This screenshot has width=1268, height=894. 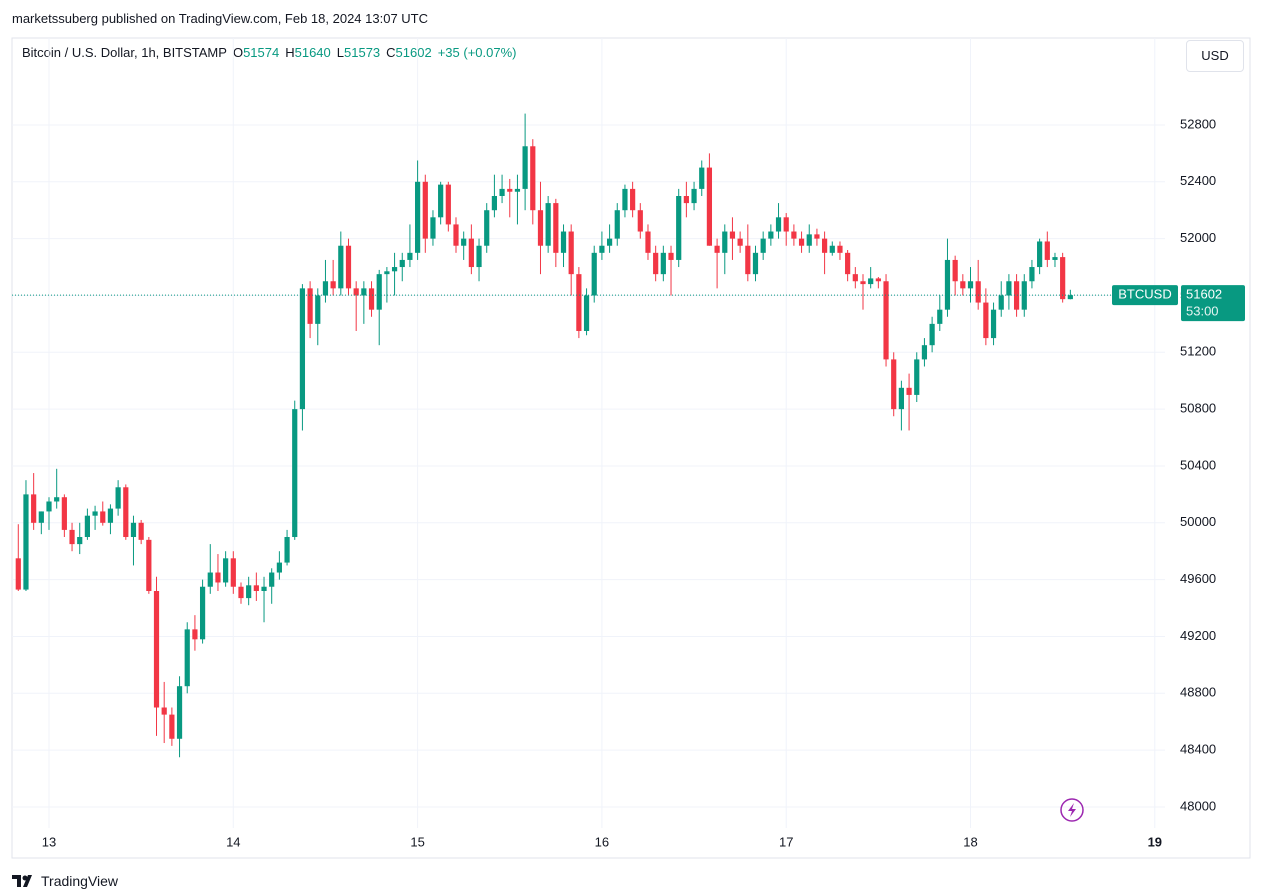 What do you see at coordinates (1198, 805) in the screenshot?
I see `y-tick-label: 48000` at bounding box center [1198, 805].